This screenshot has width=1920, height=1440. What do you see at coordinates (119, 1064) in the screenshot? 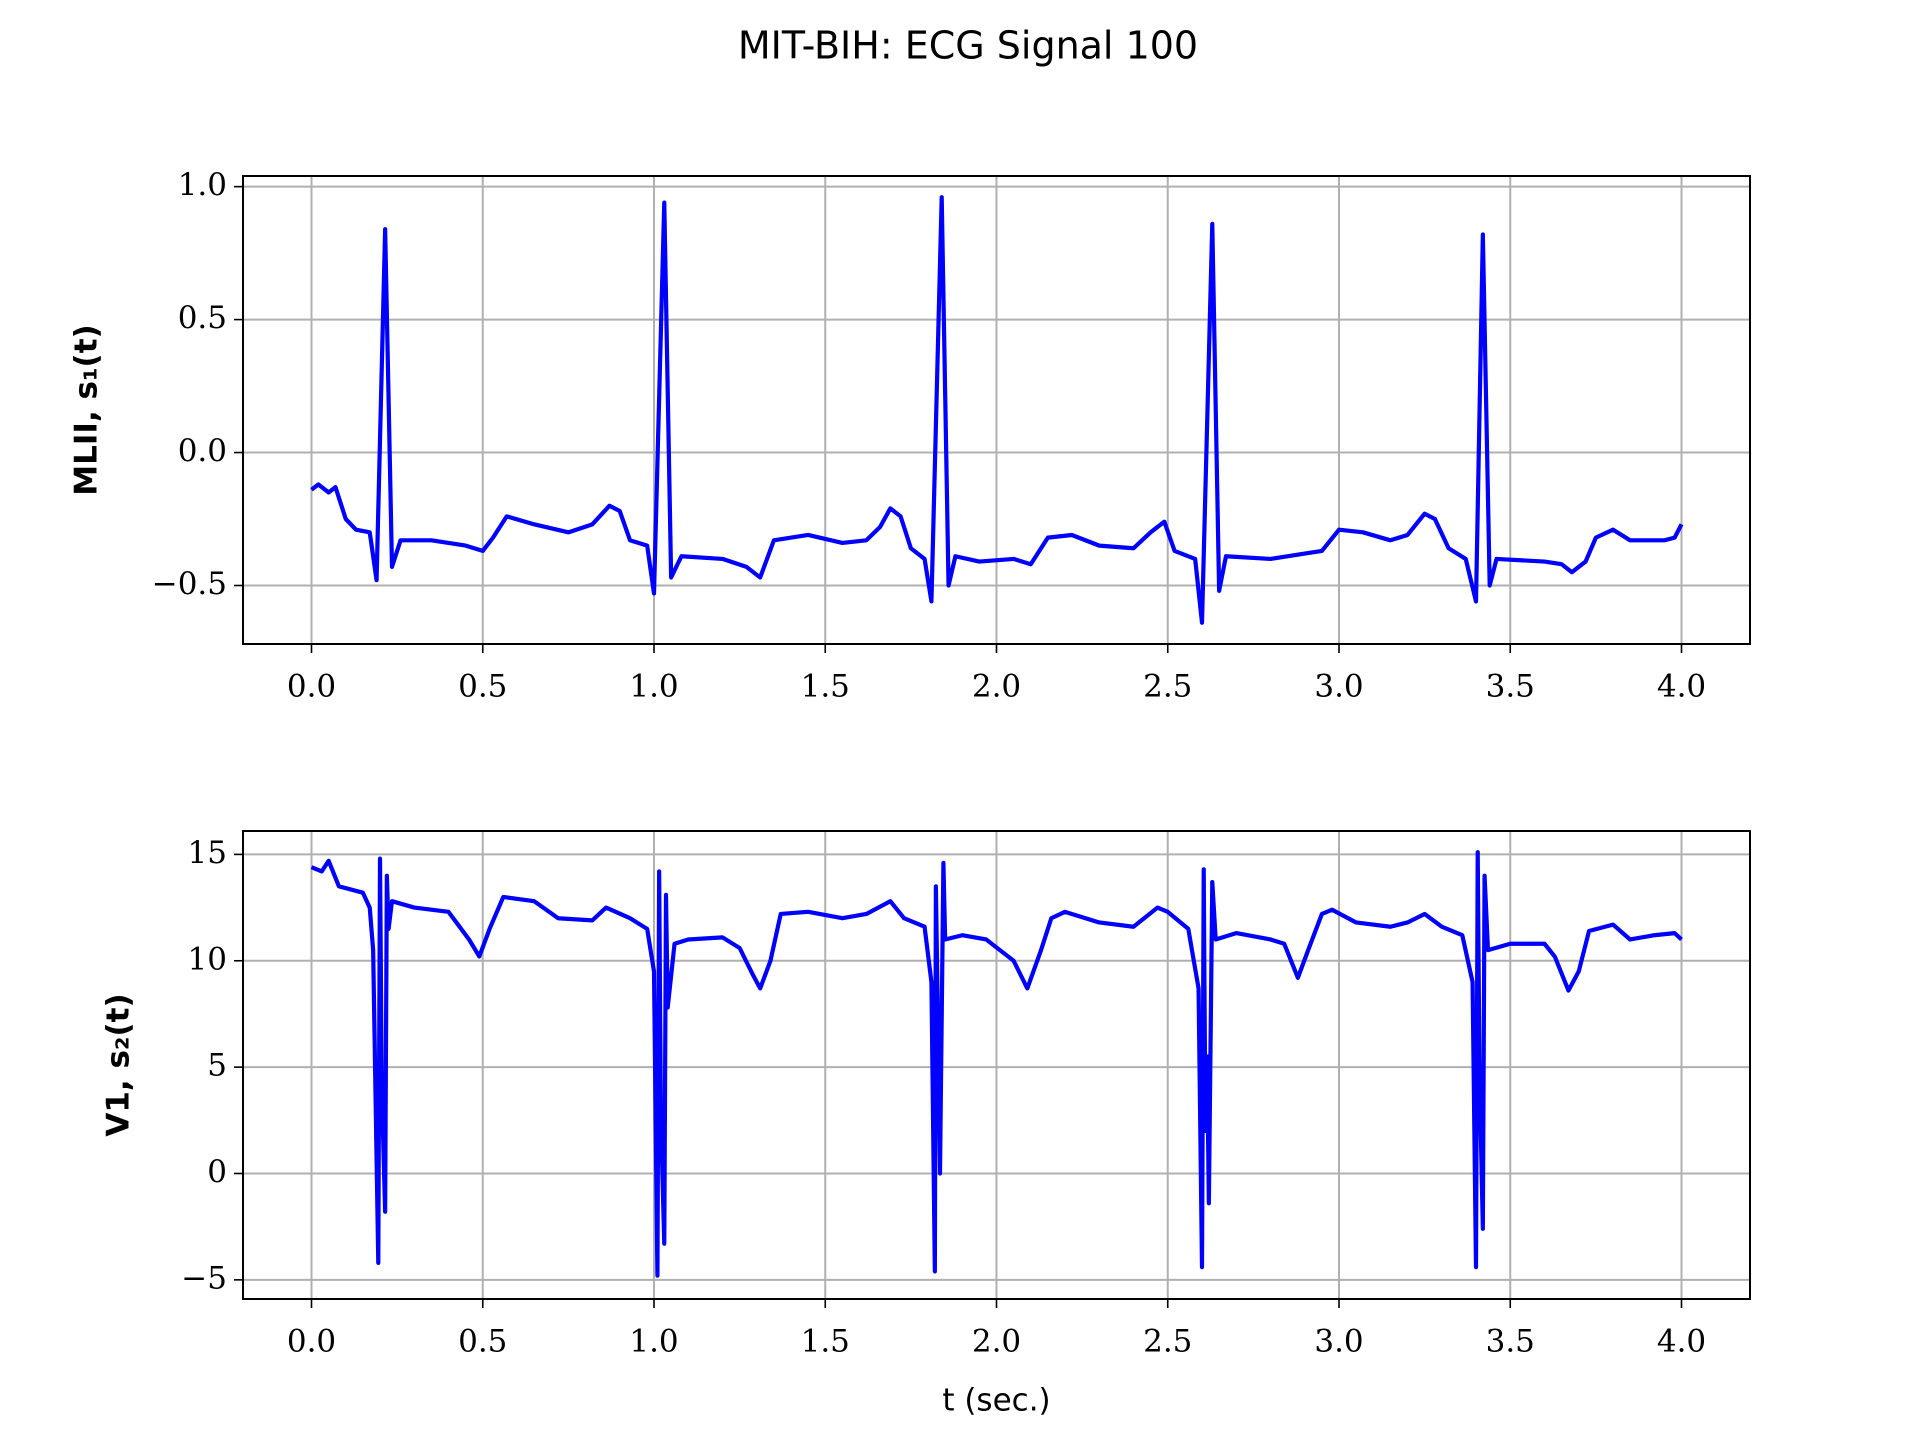
I see `y-axis-label: V1, s₂(t)` at bounding box center [119, 1064].